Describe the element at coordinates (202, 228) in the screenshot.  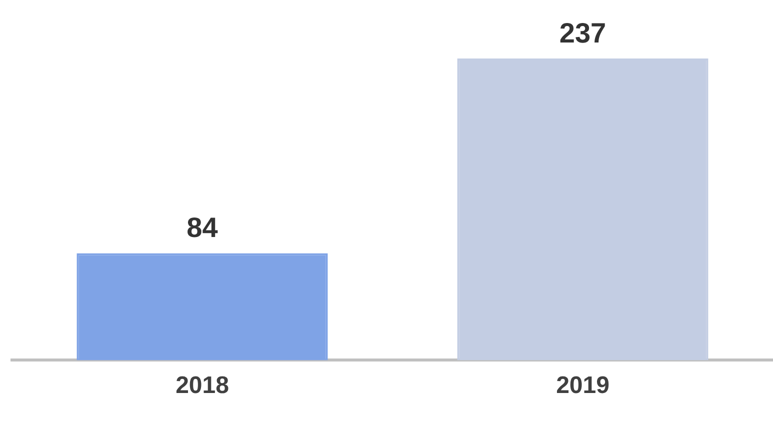
I see `data-label: 84` at that location.